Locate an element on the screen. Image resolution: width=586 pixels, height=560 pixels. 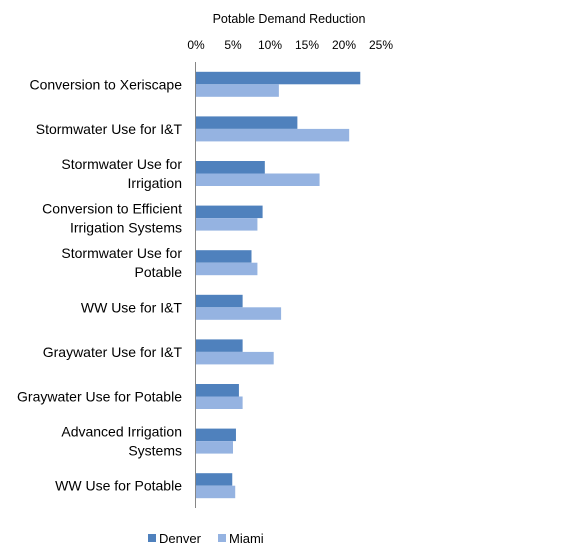
category-label: Systems is located at coordinates (155, 451).